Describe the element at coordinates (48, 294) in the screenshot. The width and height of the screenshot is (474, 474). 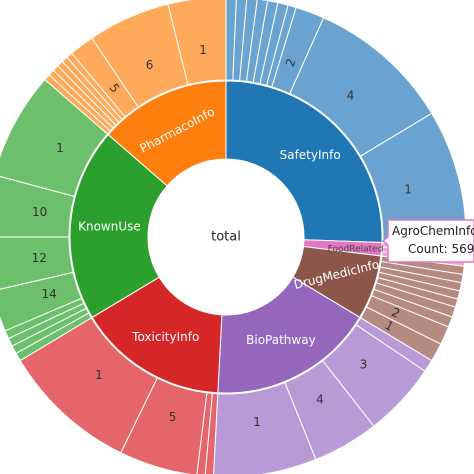
I see `outer-label-knownuse-4: 14` at that location.